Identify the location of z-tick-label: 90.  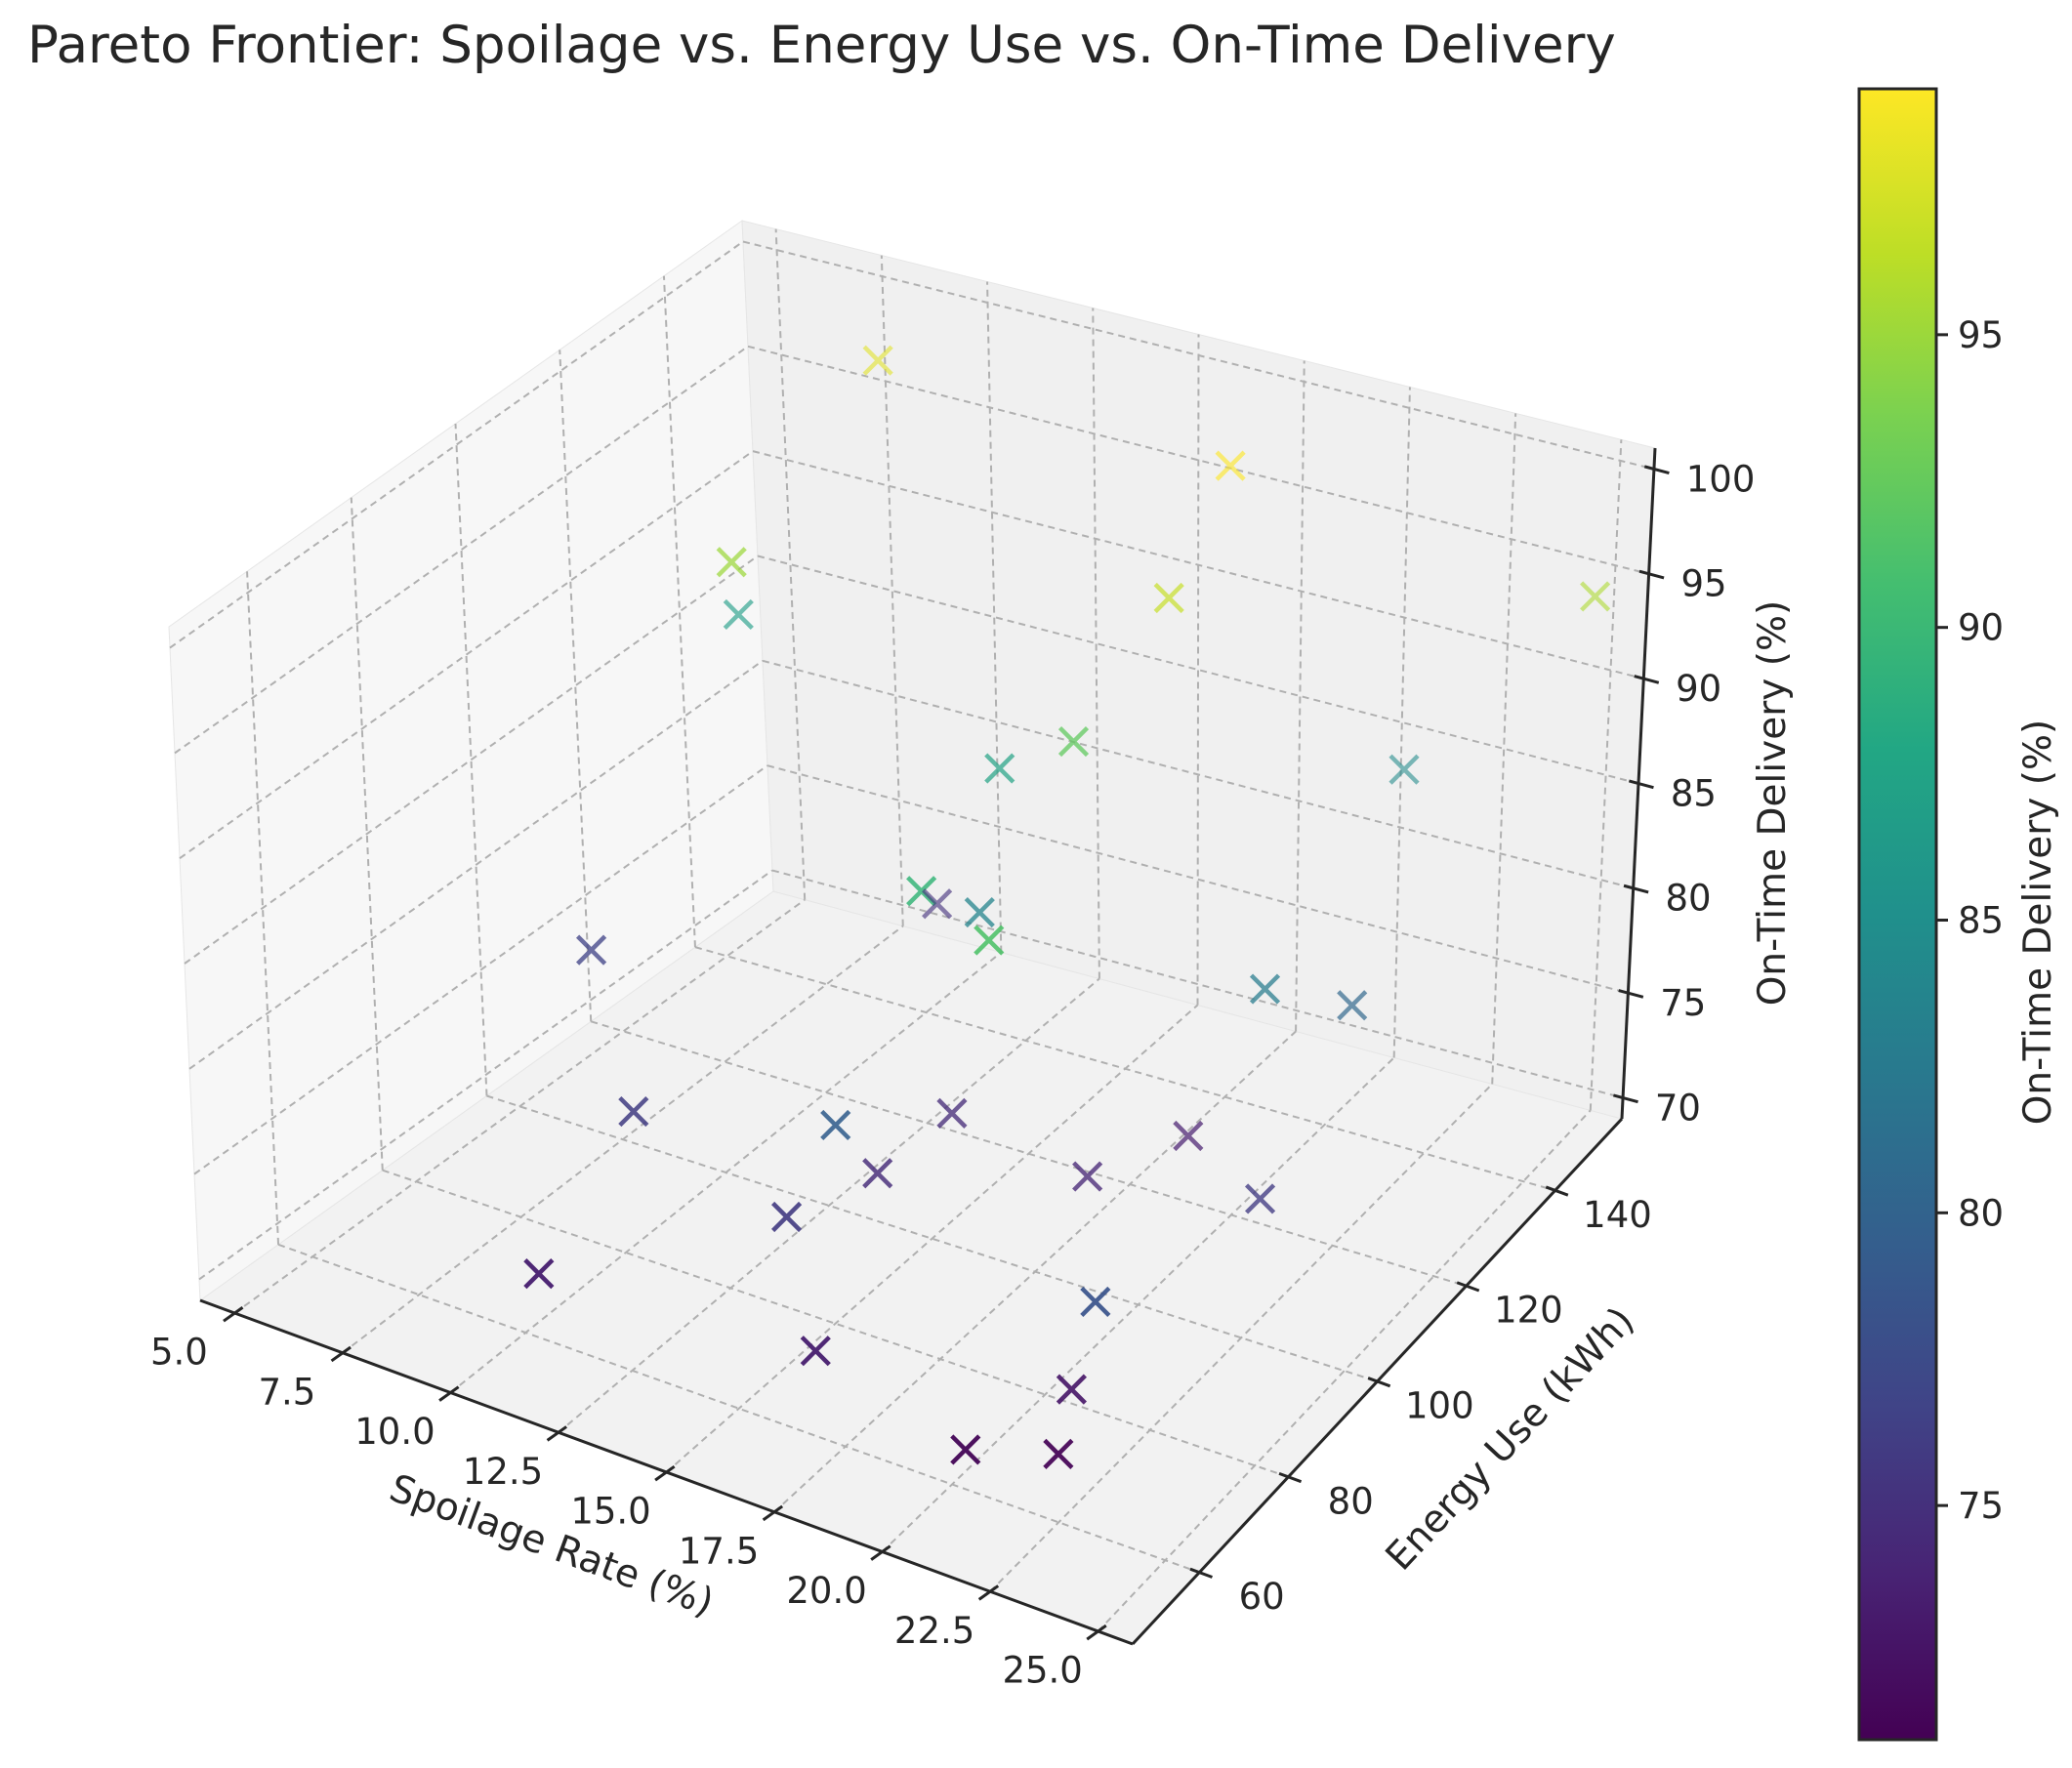
(1698, 689).